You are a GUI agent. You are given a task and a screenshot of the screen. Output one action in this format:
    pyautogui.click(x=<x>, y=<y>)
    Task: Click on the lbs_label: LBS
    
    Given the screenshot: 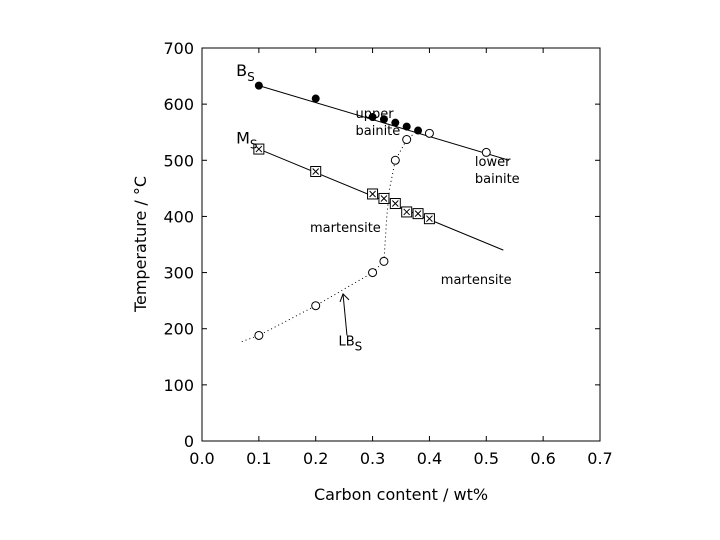 What is the action you would take?
    pyautogui.click(x=350, y=344)
    